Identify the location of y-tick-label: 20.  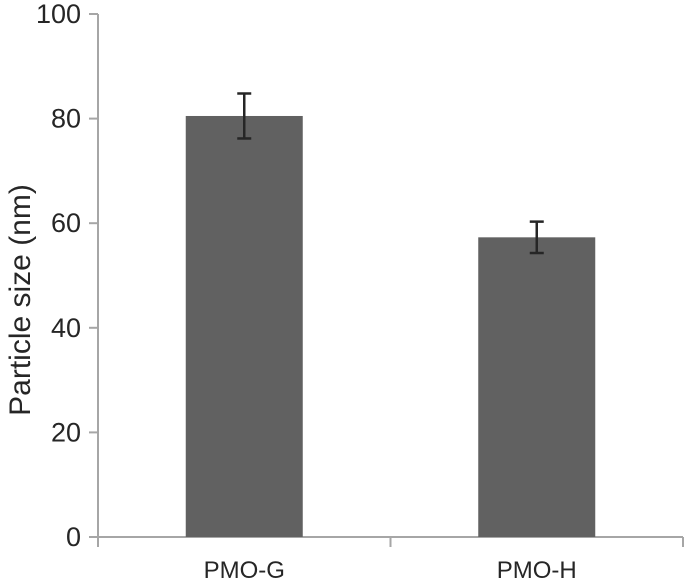
(66, 432).